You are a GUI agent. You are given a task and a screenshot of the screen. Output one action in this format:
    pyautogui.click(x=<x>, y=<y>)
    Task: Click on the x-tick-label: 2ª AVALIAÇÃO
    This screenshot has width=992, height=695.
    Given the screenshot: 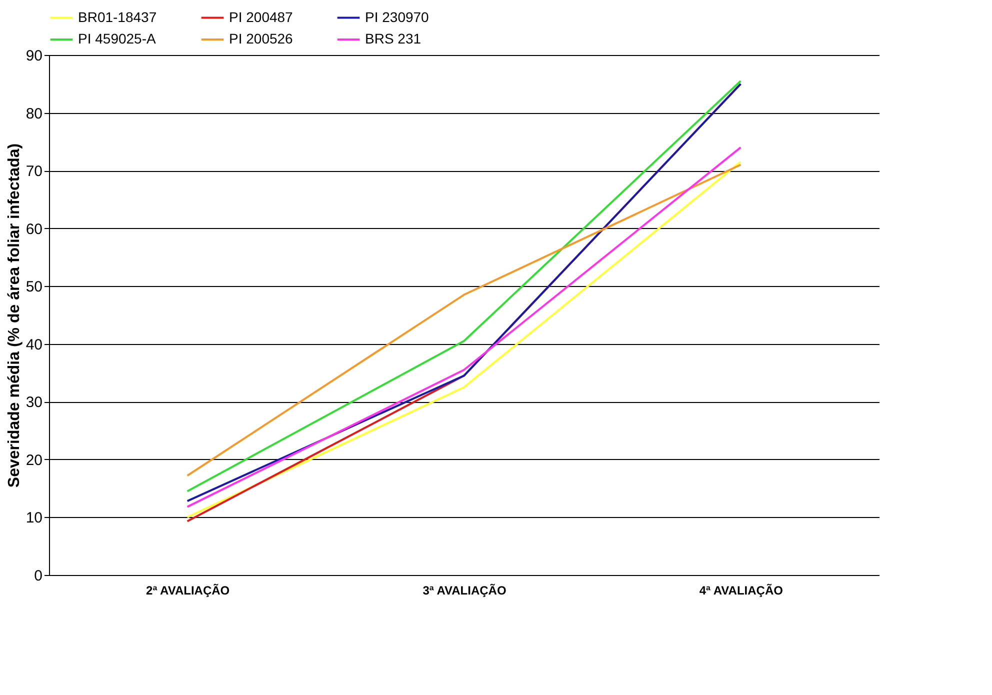 What is the action you would take?
    pyautogui.click(x=188, y=591)
    